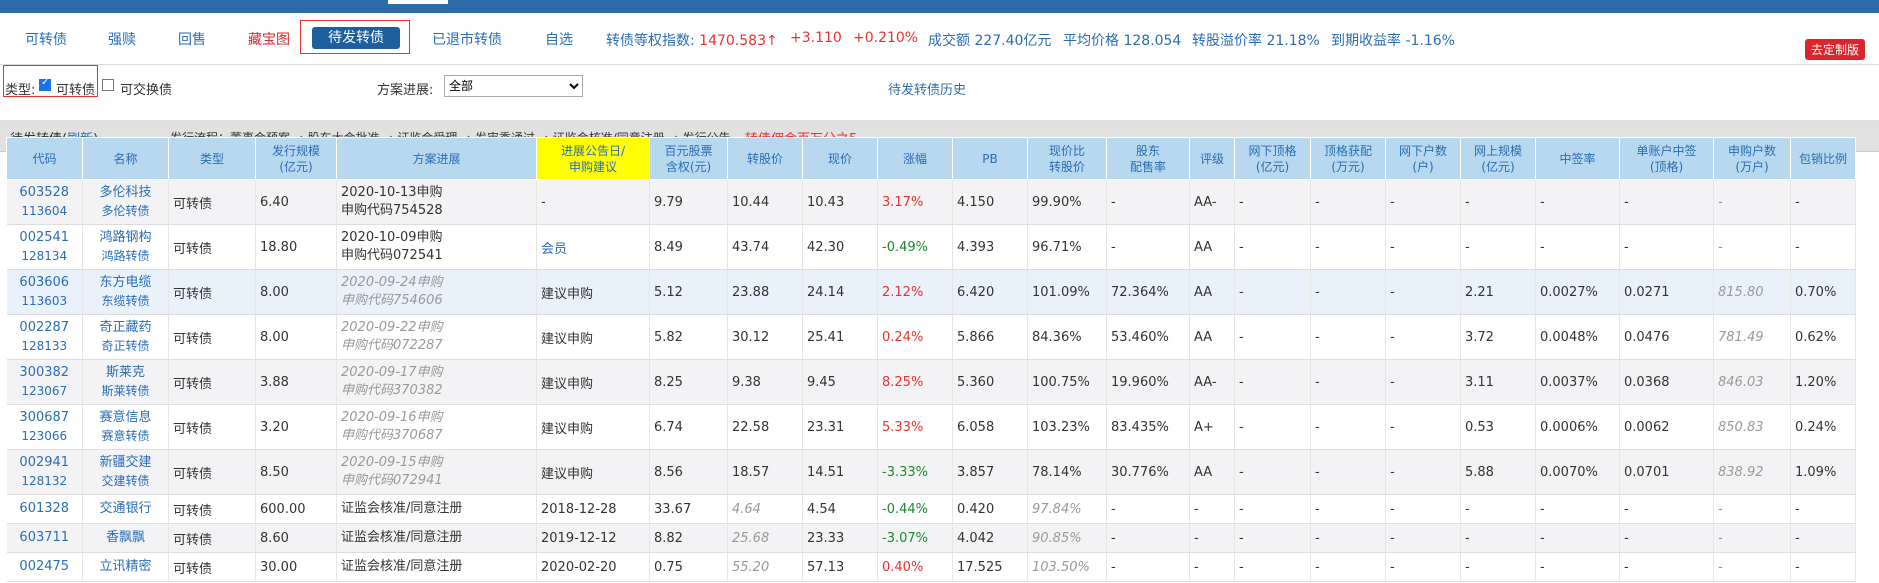  I want to click on bond-code-cell: 002475, so click(44, 567).